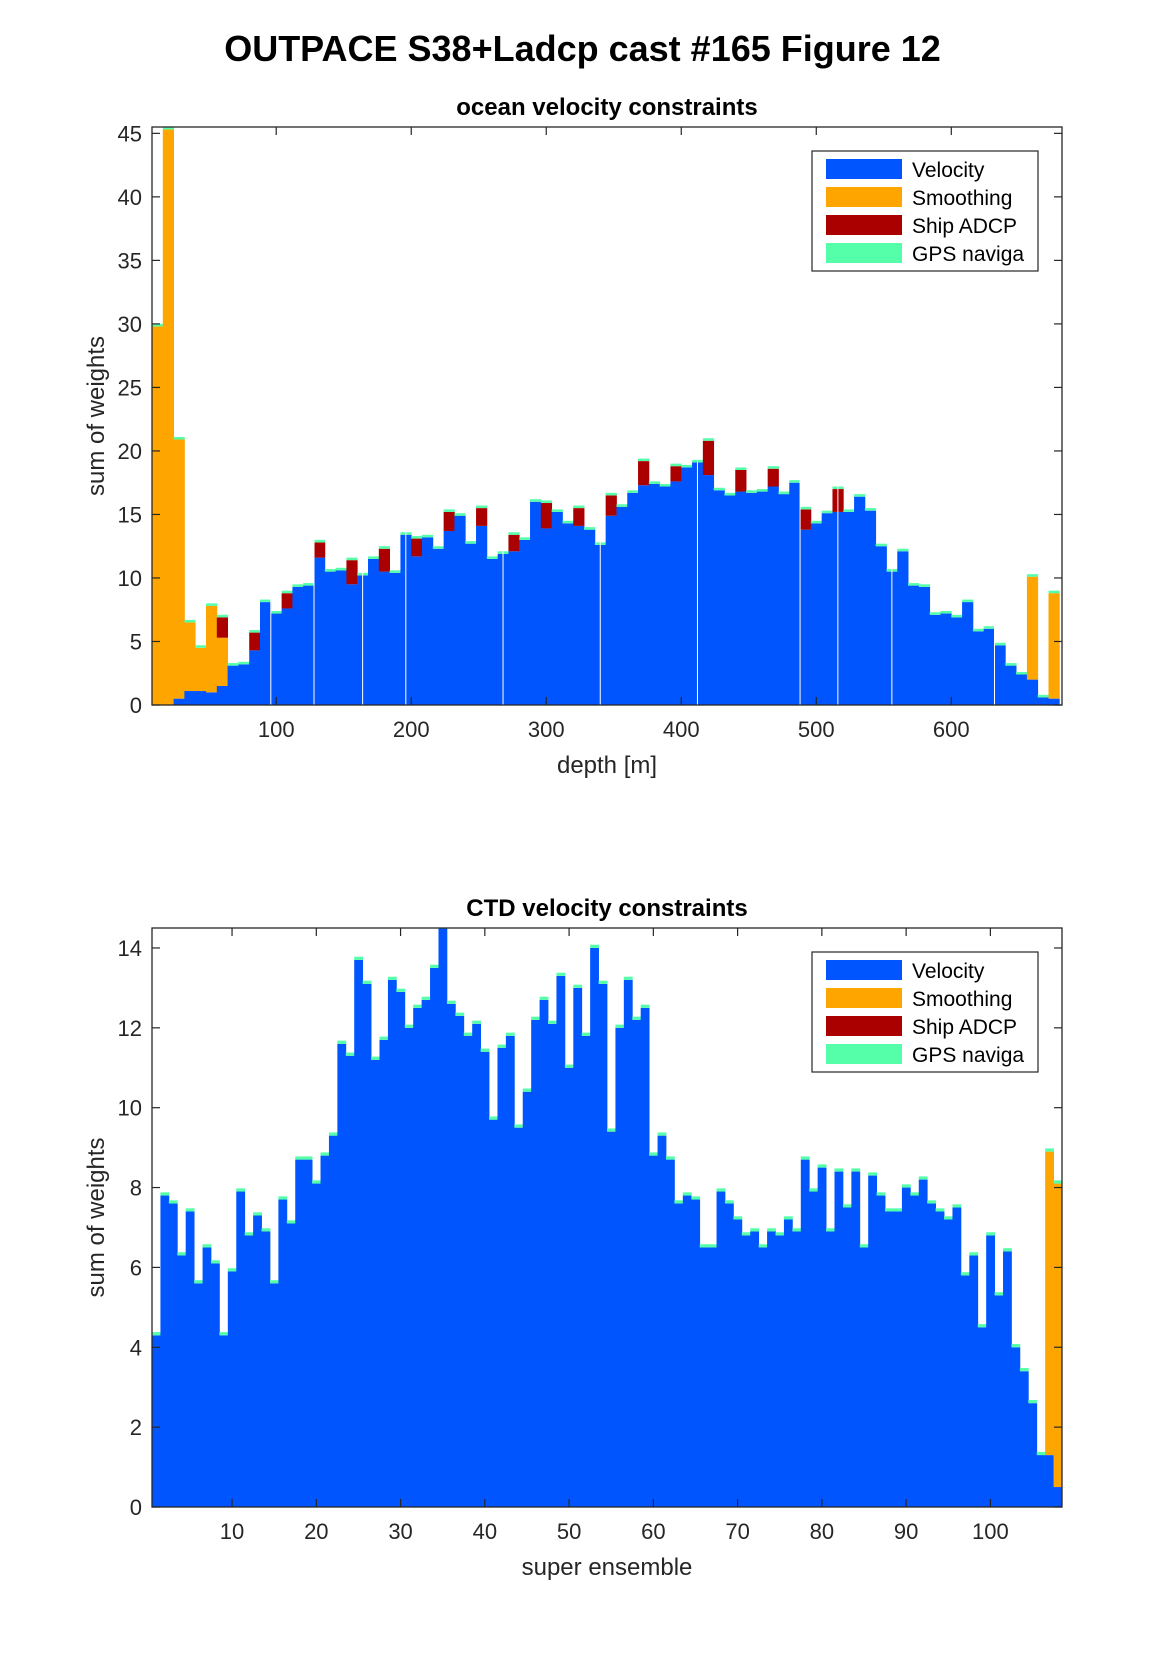 The image size is (1165, 1679). I want to click on x-tick-label: 300, so click(546, 729).